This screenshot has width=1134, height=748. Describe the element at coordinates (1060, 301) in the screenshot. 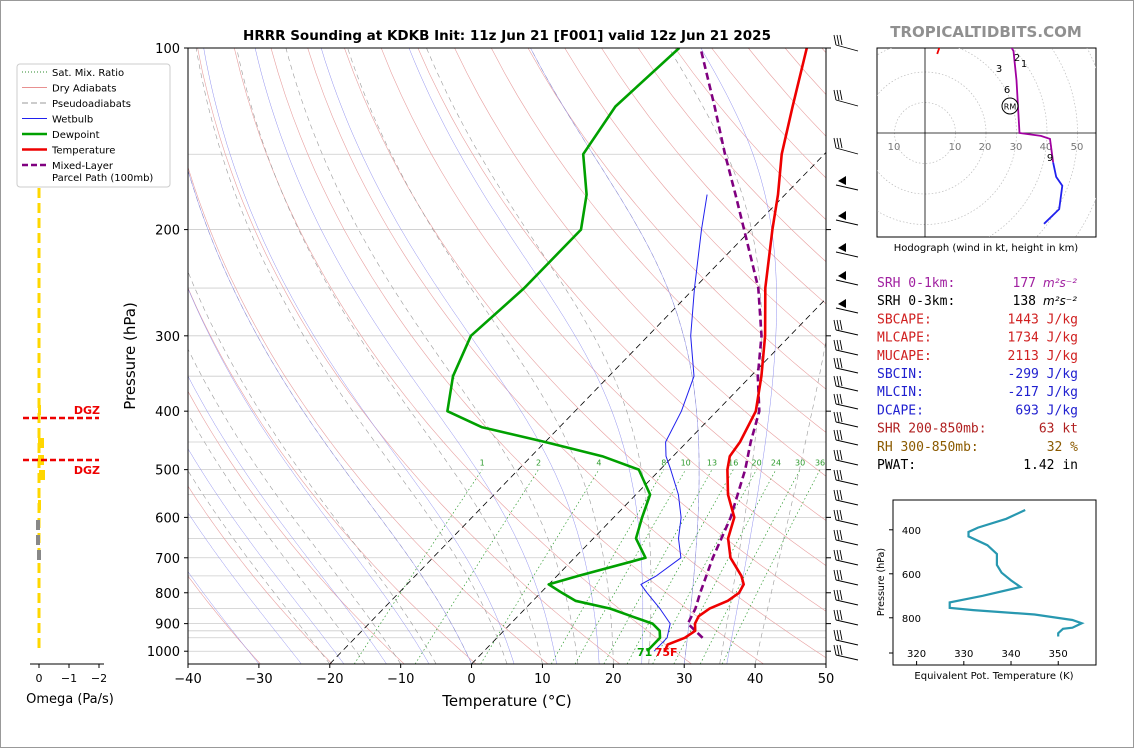

I see `index-unit: m²s⁻²` at that location.